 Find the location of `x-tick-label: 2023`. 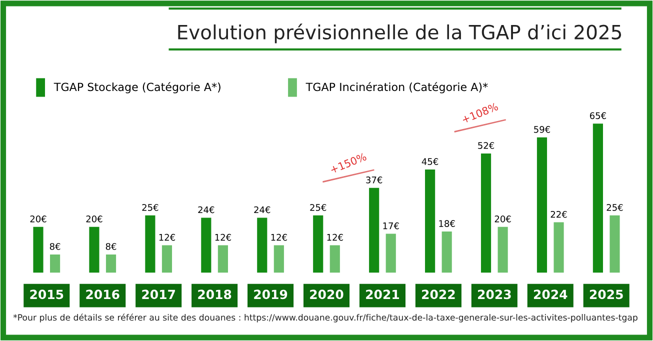

x-tick-label: 2023 is located at coordinates (494, 295).